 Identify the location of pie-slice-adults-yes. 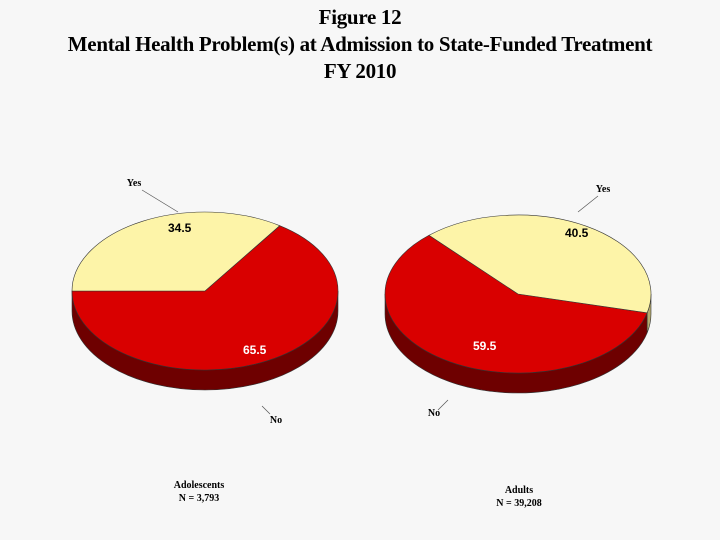
(540, 264).